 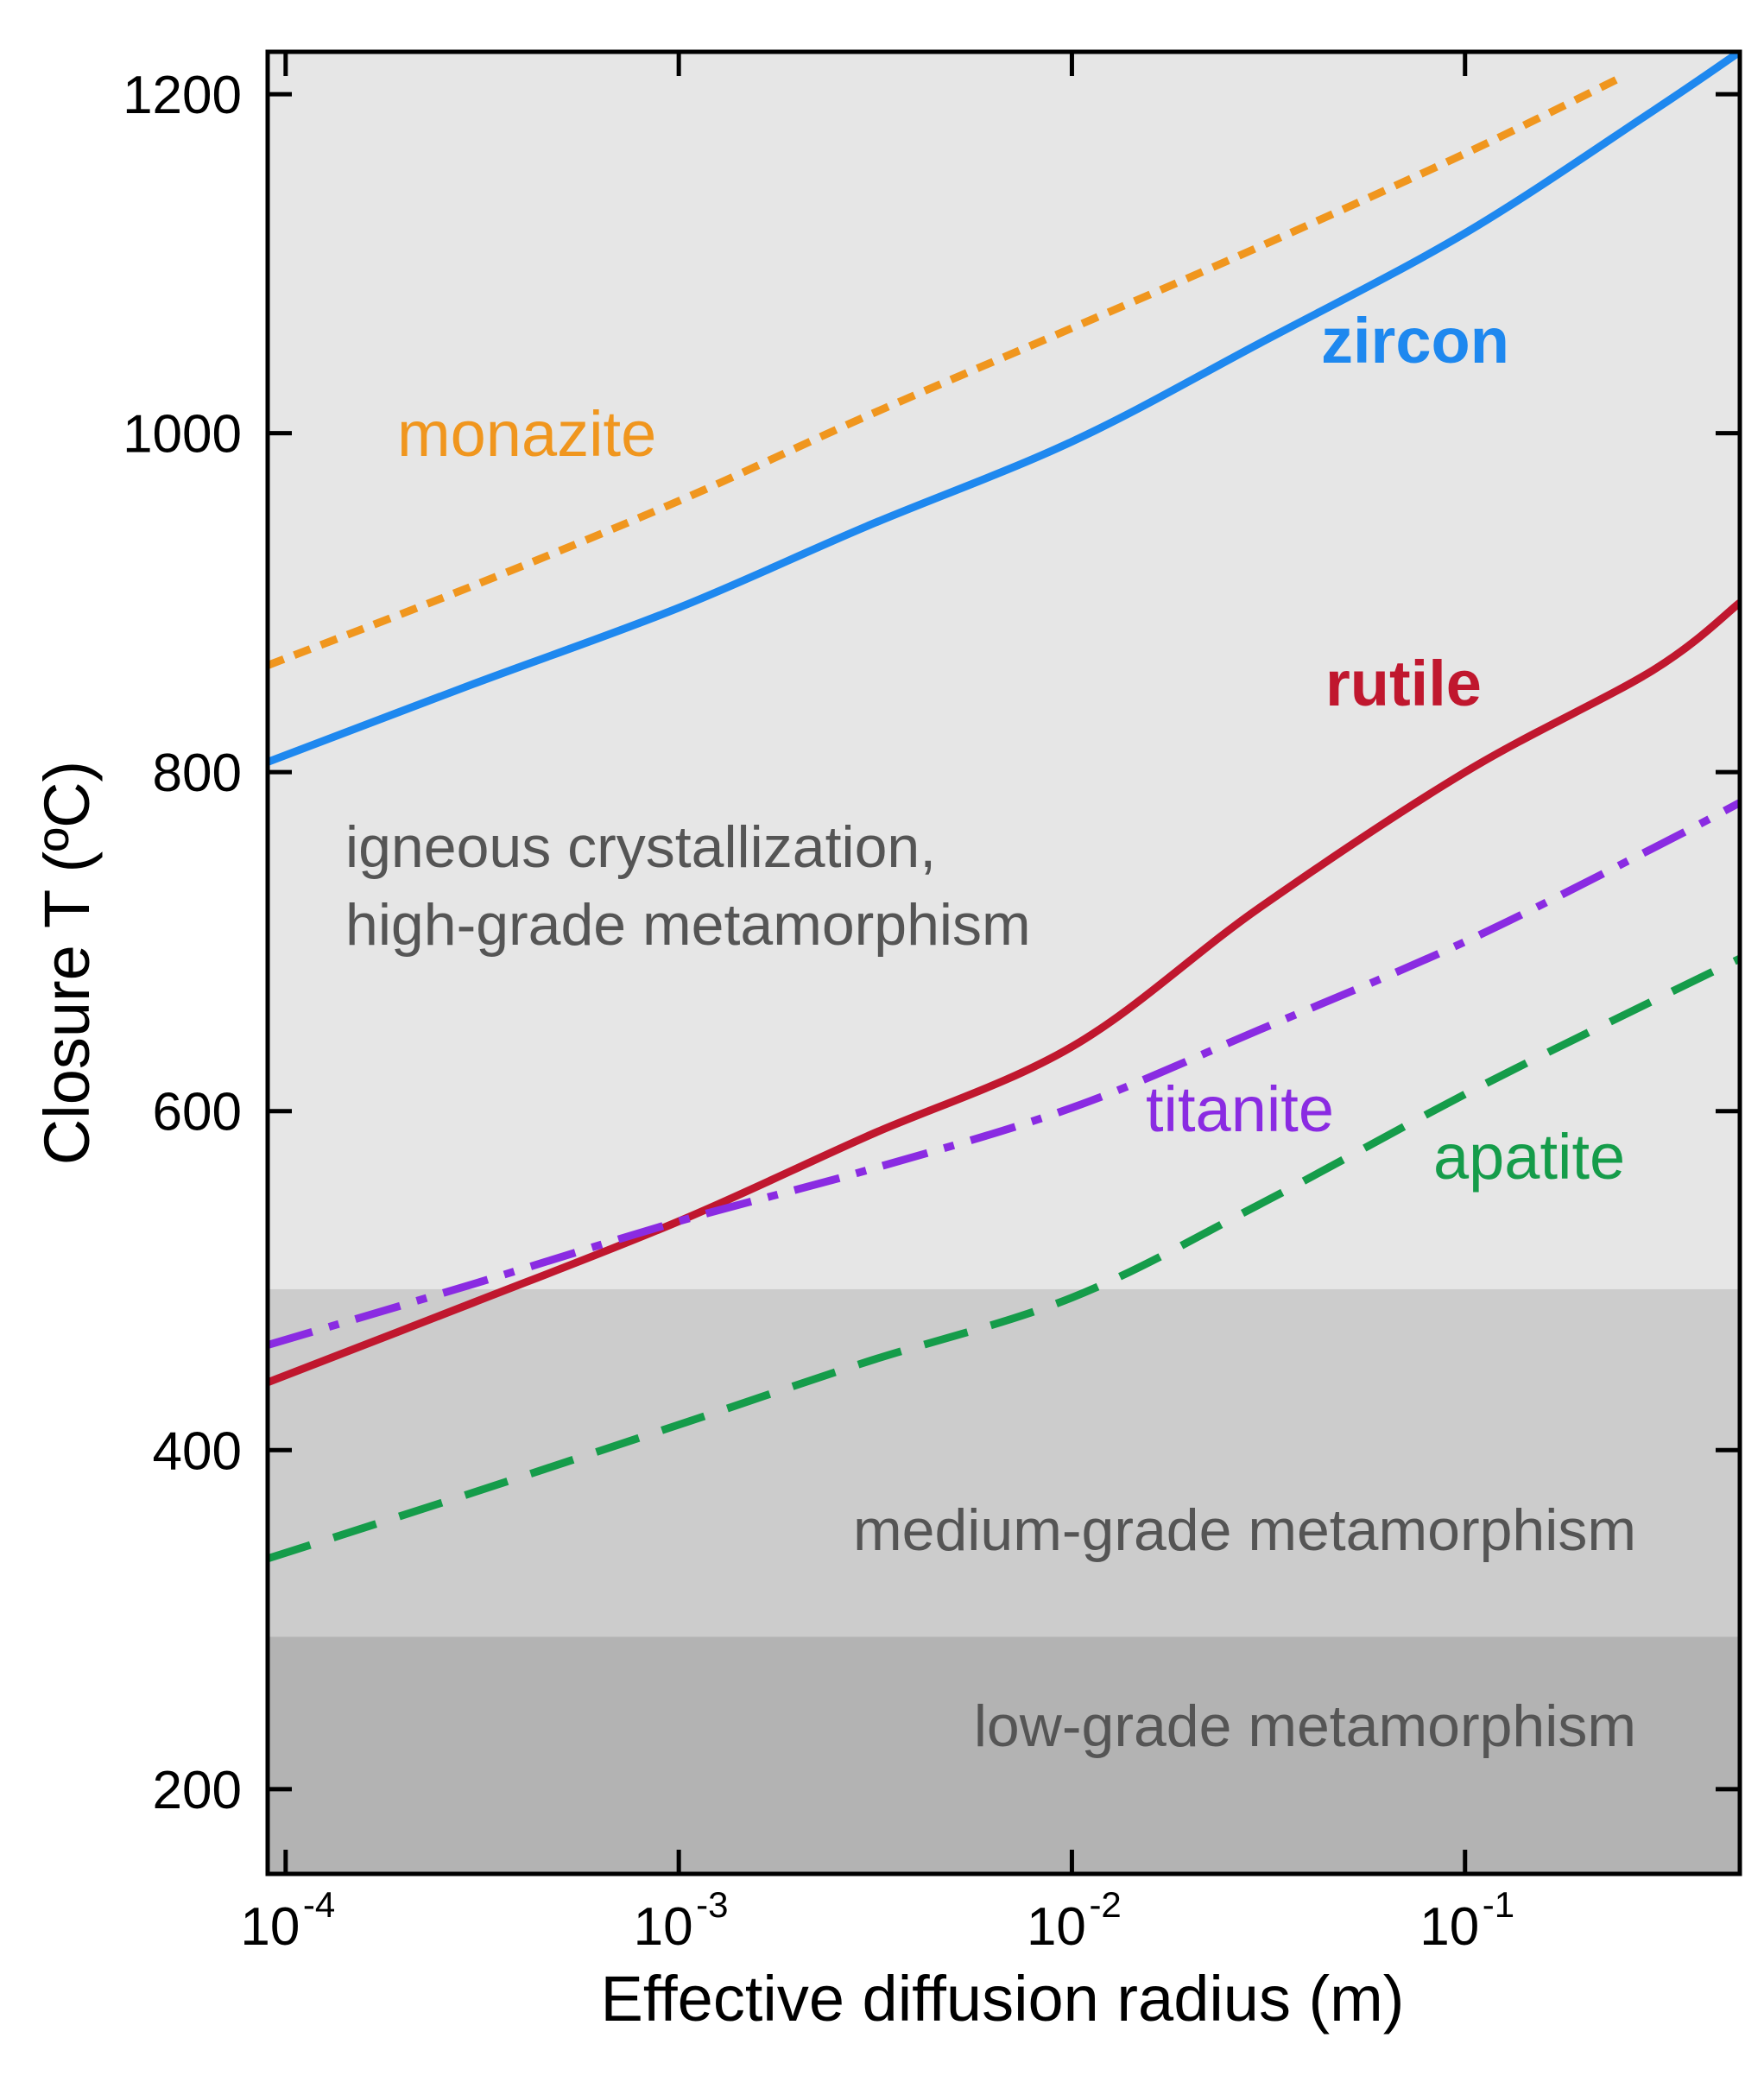 I want to click on y-tick-label: 400, so click(x=197, y=1451).